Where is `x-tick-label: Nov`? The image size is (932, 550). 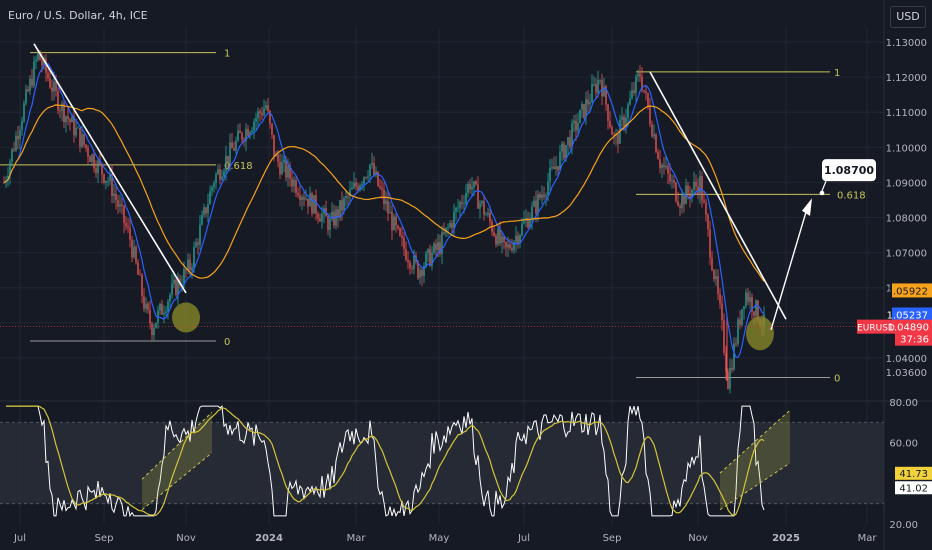
x-tick-label: Nov is located at coordinates (186, 538).